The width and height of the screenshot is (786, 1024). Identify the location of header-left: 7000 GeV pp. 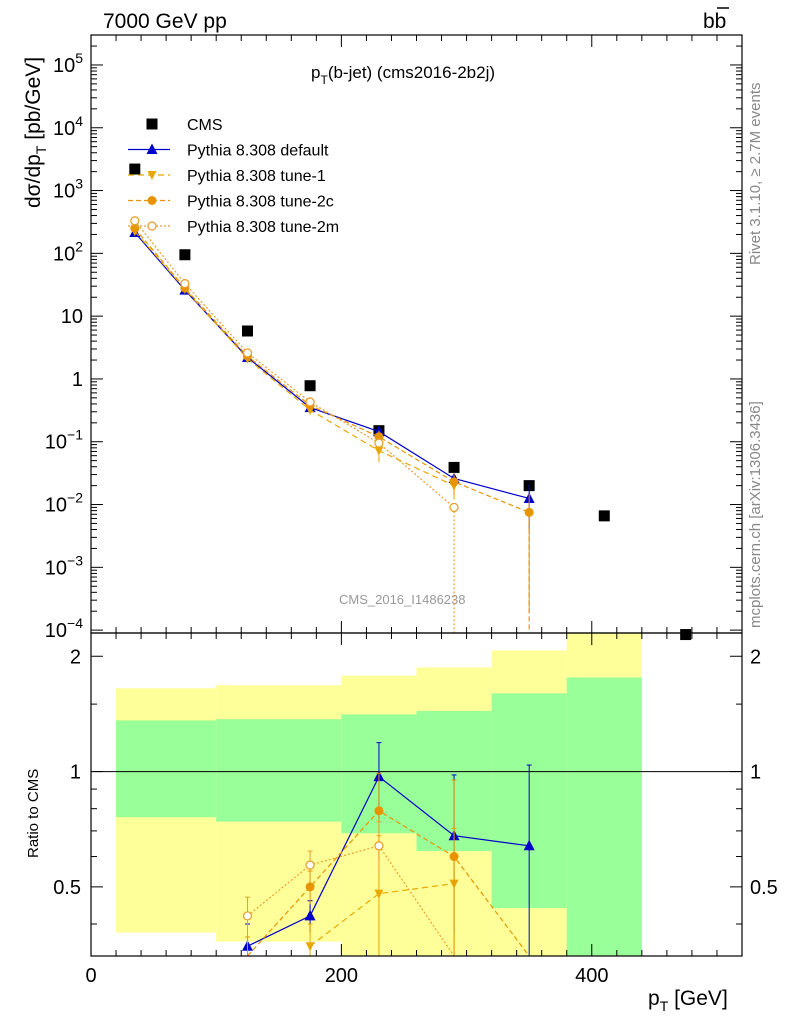
(165, 21).